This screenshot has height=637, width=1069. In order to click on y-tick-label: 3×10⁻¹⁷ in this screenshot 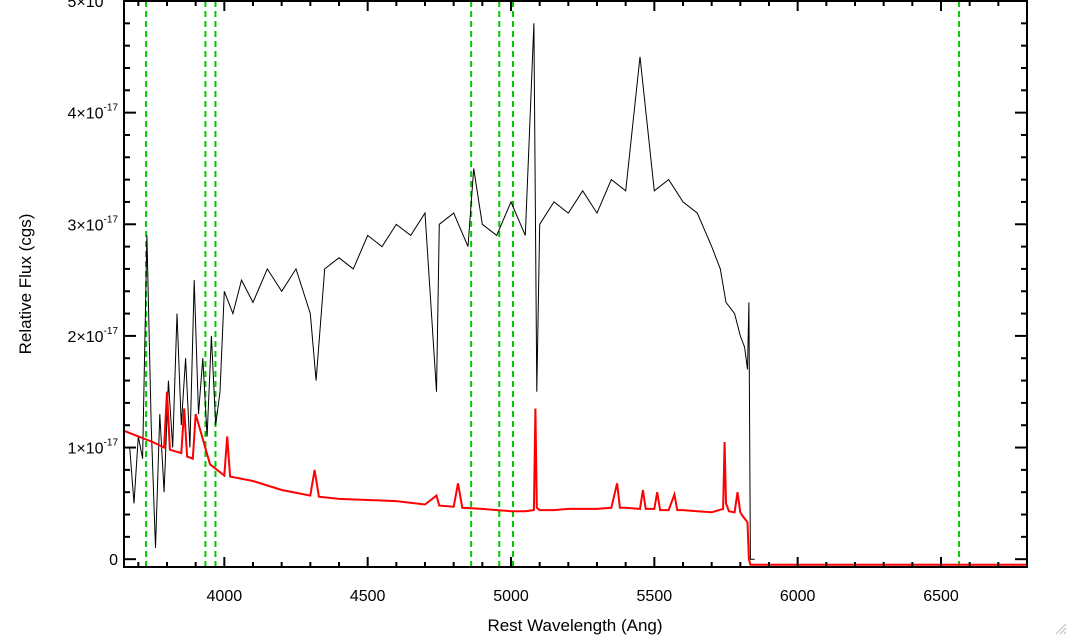, I will do `click(93, 224)`.